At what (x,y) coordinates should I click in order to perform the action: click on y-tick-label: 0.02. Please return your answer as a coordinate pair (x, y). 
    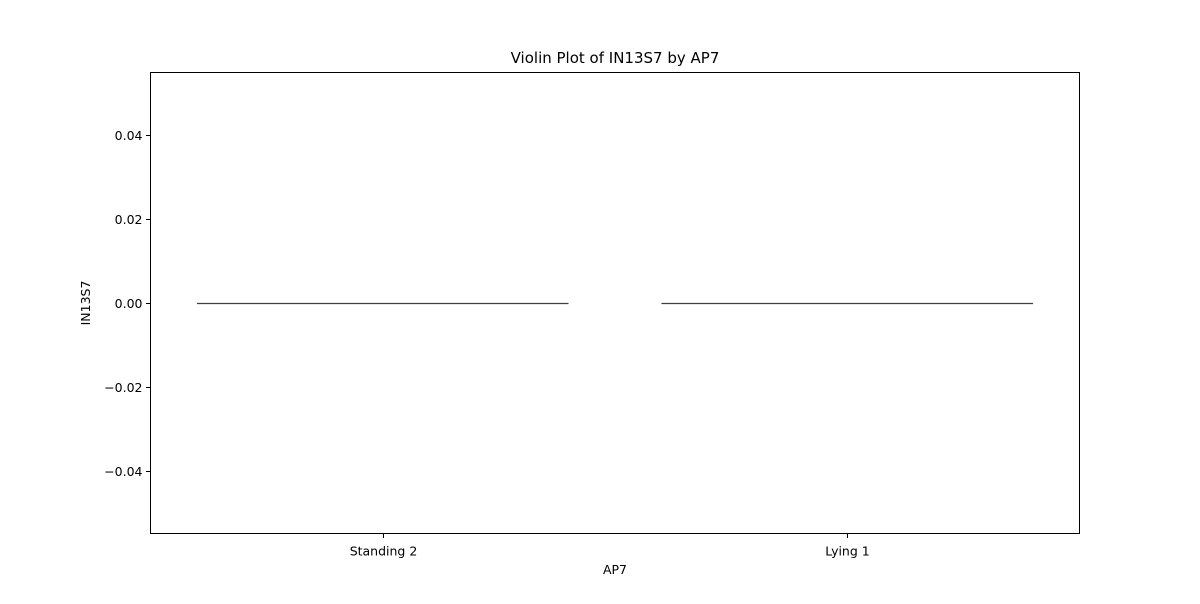
    Looking at the image, I should click on (129, 219).